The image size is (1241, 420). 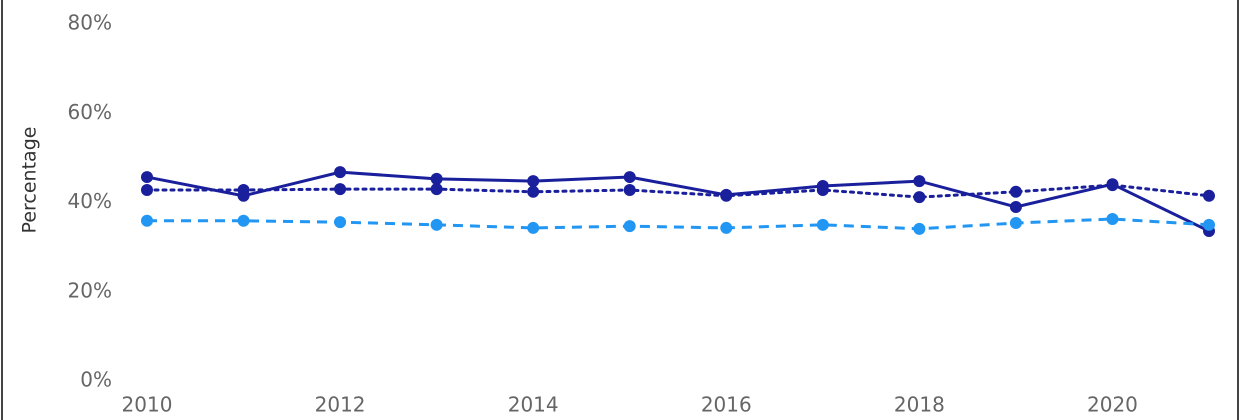 I want to click on y-tick-label: 20%, so click(x=90, y=290).